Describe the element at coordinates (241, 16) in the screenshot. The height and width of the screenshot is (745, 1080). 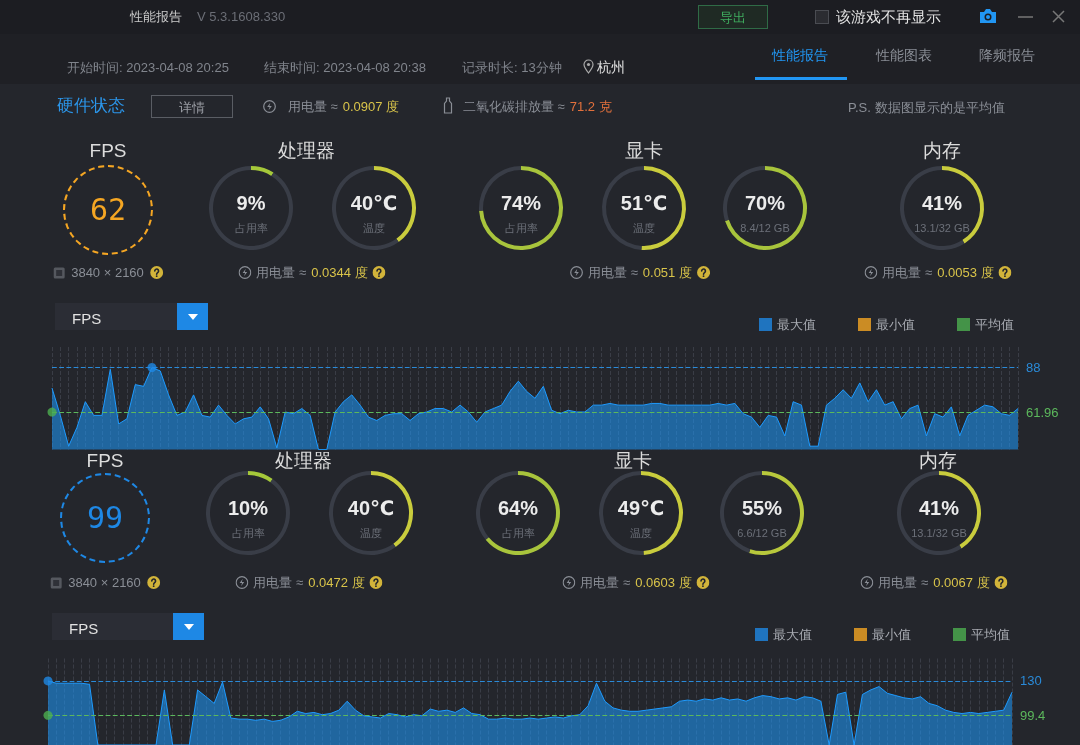
I see `text: V 5.3.1608.330` at that location.